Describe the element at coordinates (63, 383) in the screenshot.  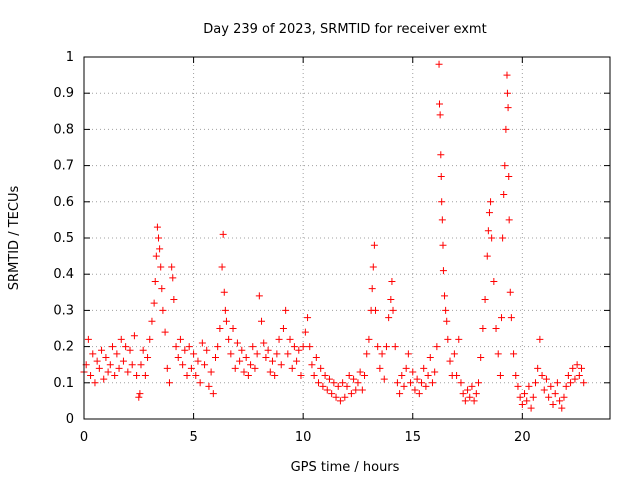
I see `y-tick-label: 0.1` at that location.